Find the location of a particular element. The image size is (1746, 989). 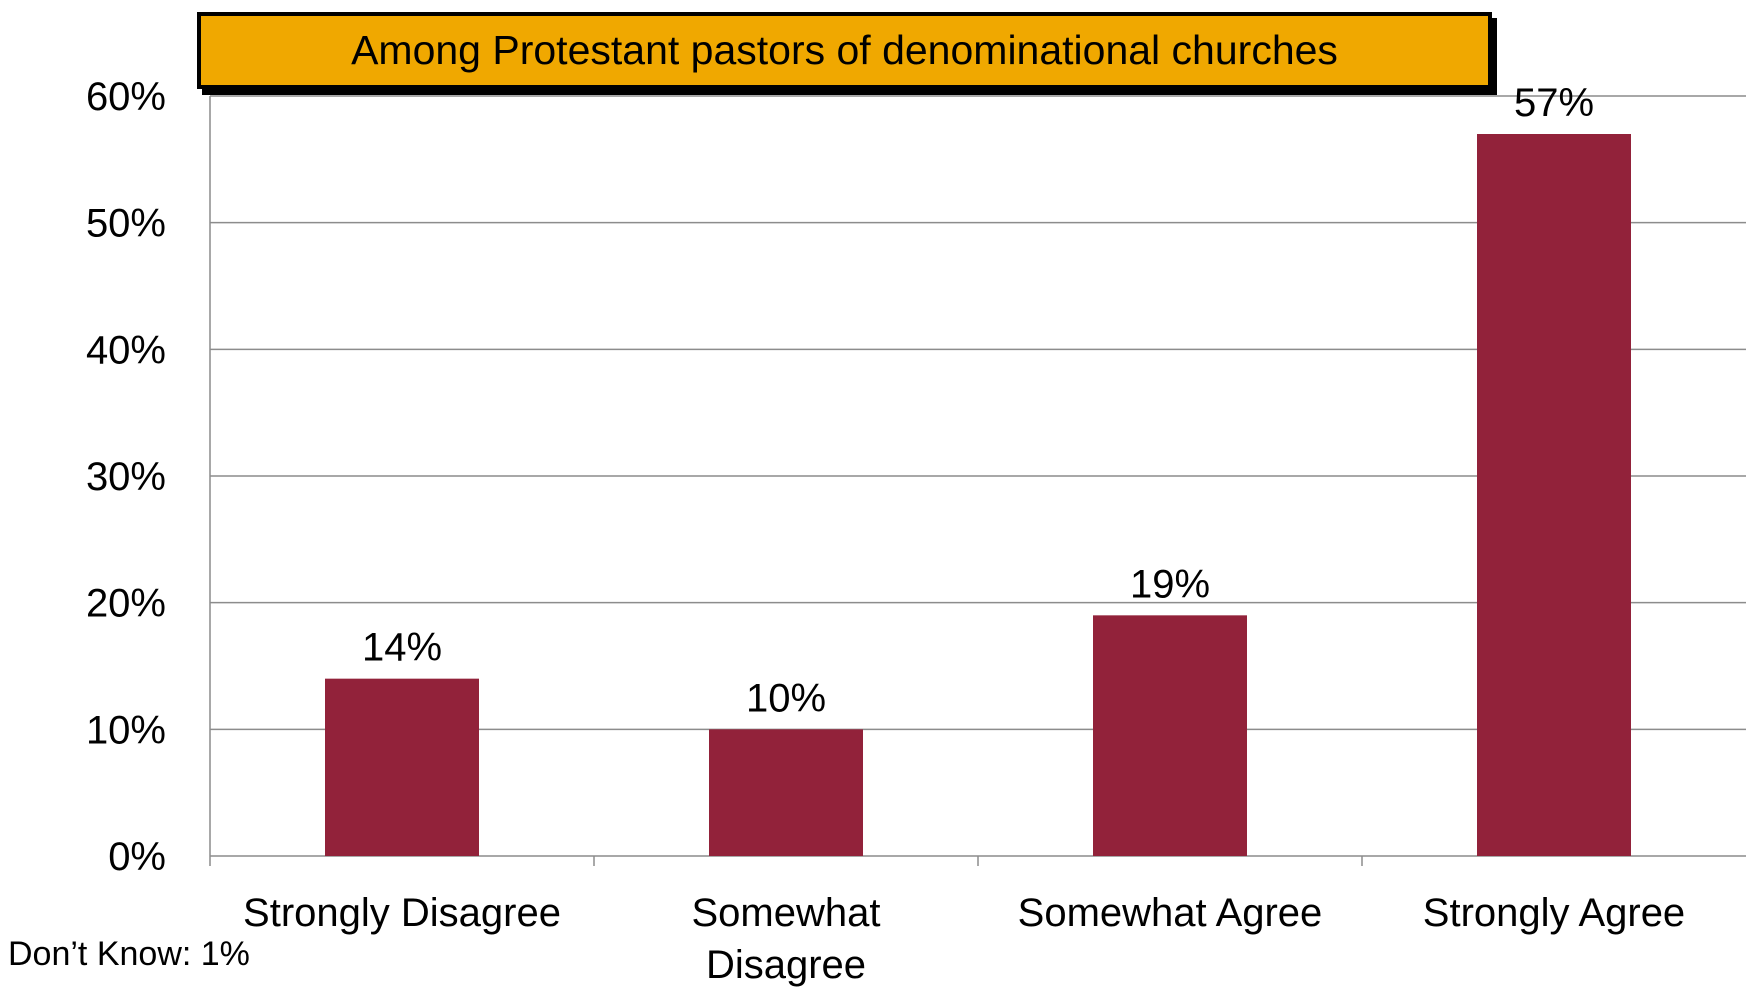

y-tick-label: 20% is located at coordinates (126, 604).